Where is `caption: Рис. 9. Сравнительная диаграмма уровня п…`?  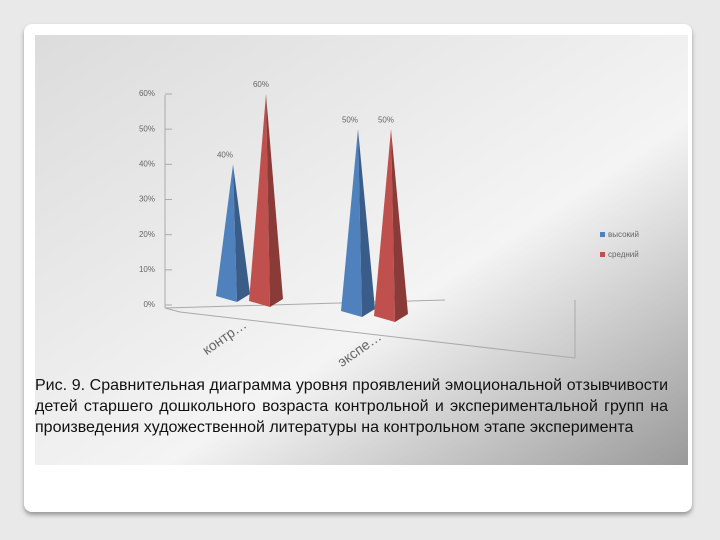
caption: Рис. 9. Сравнительная диаграмма уровня п… is located at coordinates (351, 406).